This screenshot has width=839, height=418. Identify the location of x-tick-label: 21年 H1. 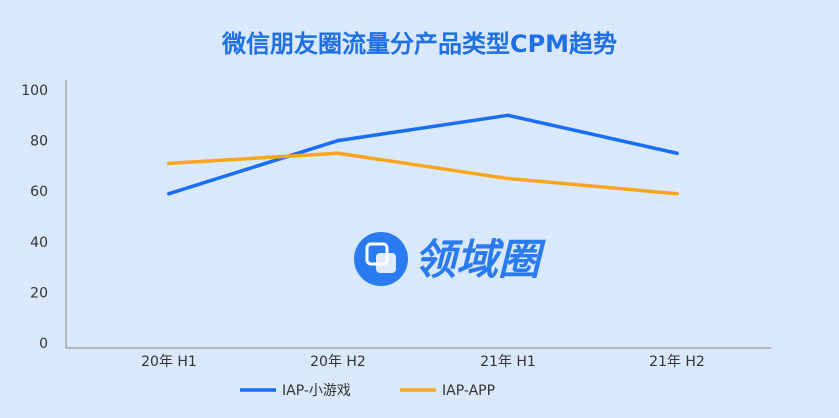
(508, 362).